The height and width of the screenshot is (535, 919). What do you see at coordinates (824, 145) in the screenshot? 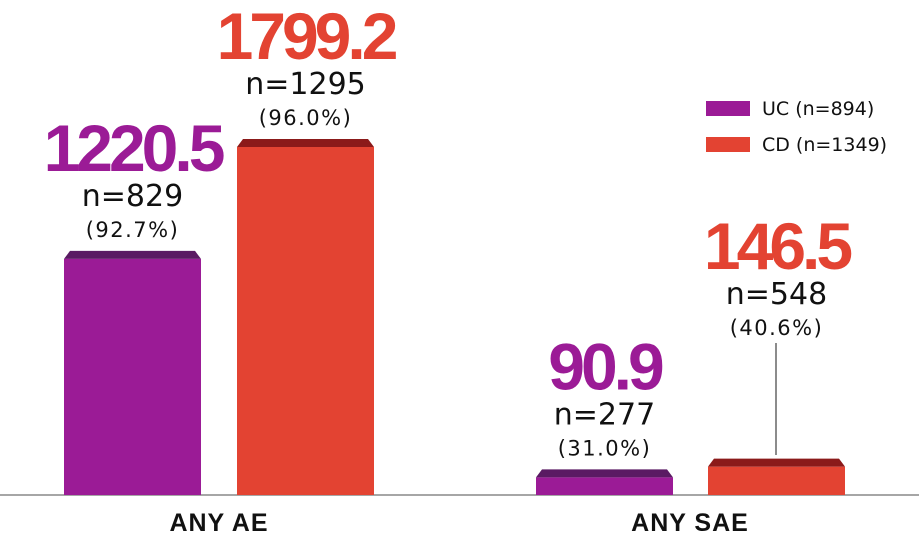
I see `legend-label-cd: CD (n=1349)` at bounding box center [824, 145].